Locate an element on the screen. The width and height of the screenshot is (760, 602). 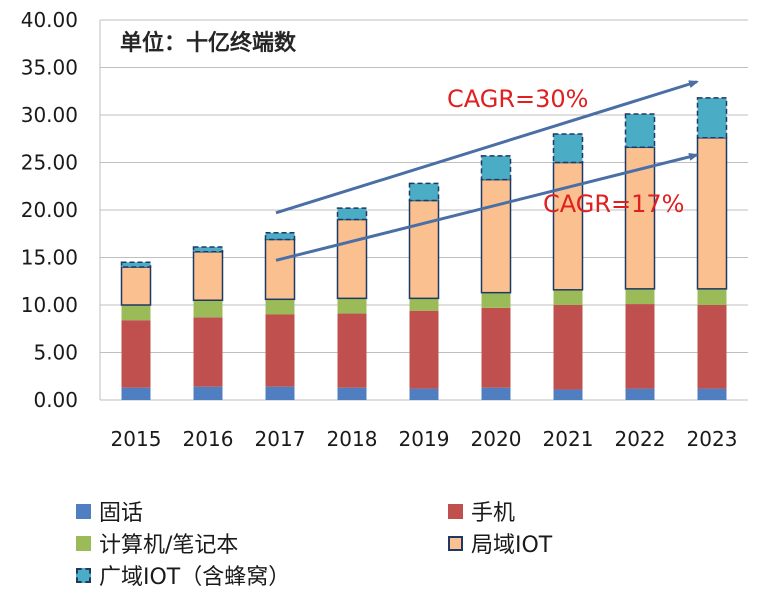
legend-item-computer: 计算机/笔记本 is located at coordinates (157, 543).